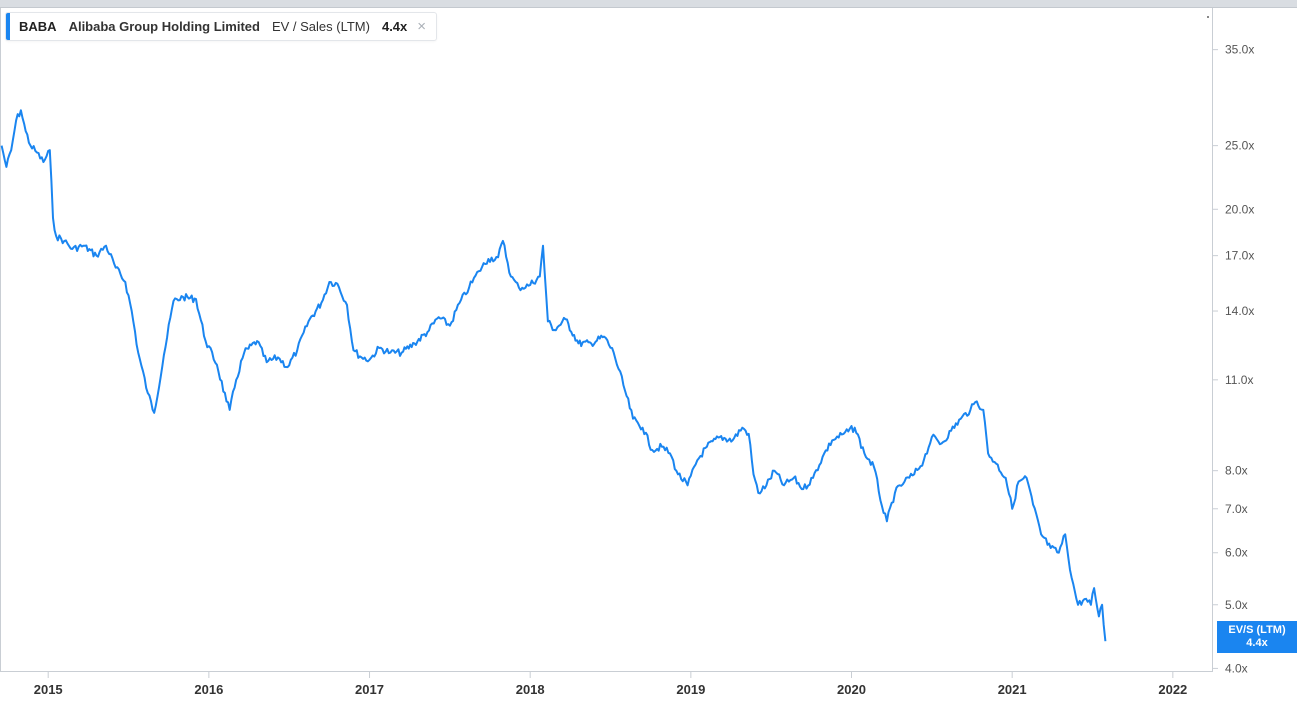 This screenshot has height=707, width=1297. What do you see at coordinates (1239, 311) in the screenshot?
I see `y-tick-label: 14.0x` at bounding box center [1239, 311].